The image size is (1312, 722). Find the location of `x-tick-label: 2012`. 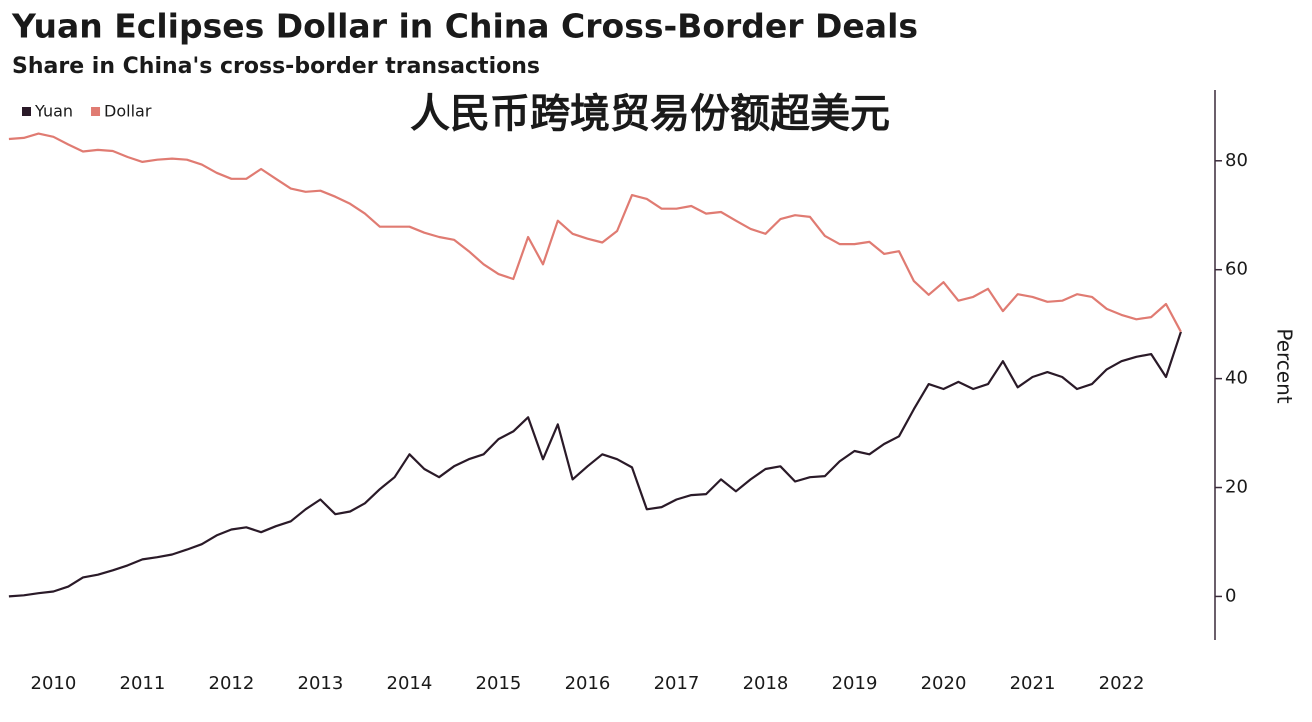

x-tick-label: 2012 is located at coordinates (232, 683).